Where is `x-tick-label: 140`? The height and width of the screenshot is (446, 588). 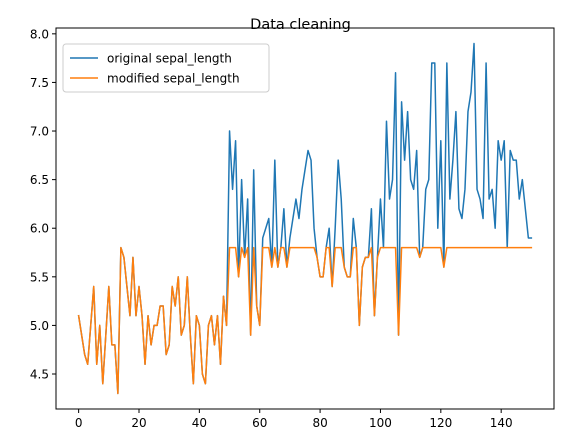 x-tick-label: 140 is located at coordinates (501, 423).